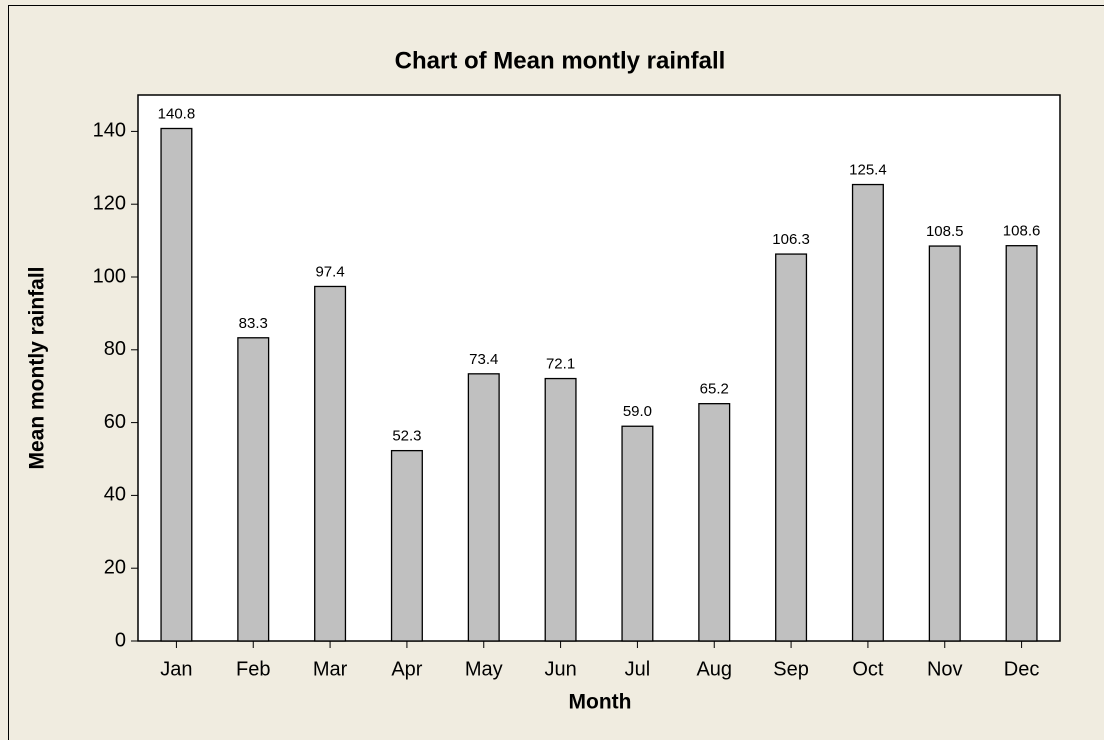 The width and height of the screenshot is (1104, 740). Describe the element at coordinates (115, 422) in the screenshot. I see `y-tick-label: 60` at that location.